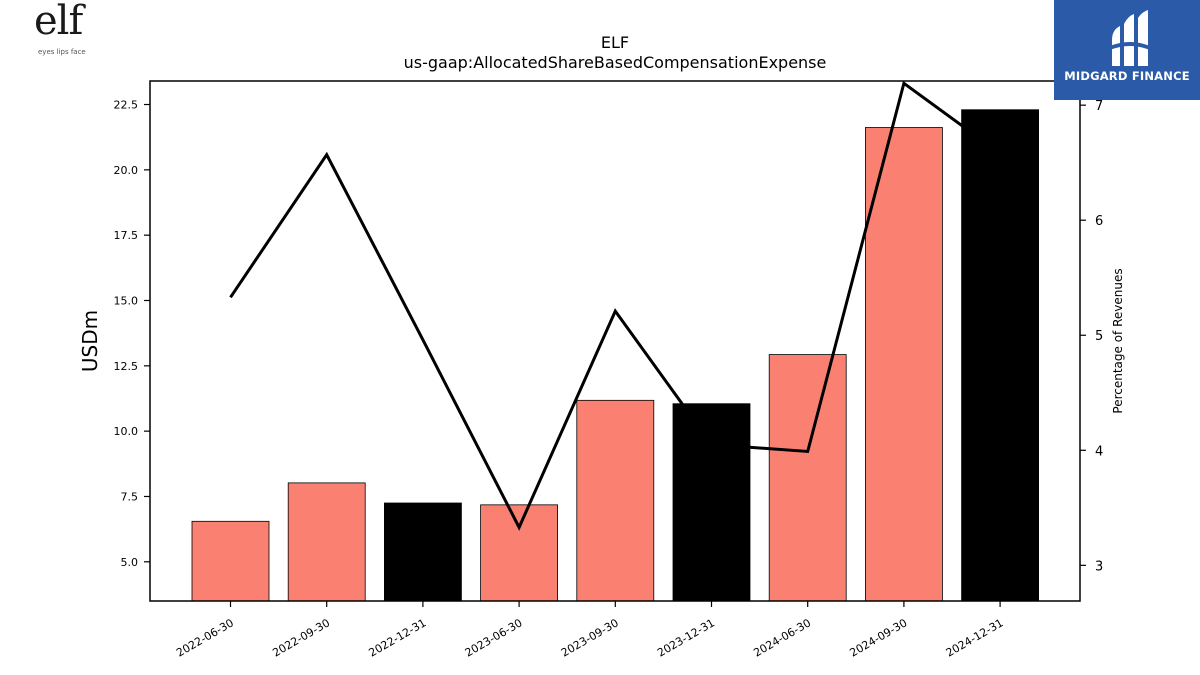 The width and height of the screenshot is (1200, 675). I want to click on y-tick-label: 22.5, so click(126, 105).